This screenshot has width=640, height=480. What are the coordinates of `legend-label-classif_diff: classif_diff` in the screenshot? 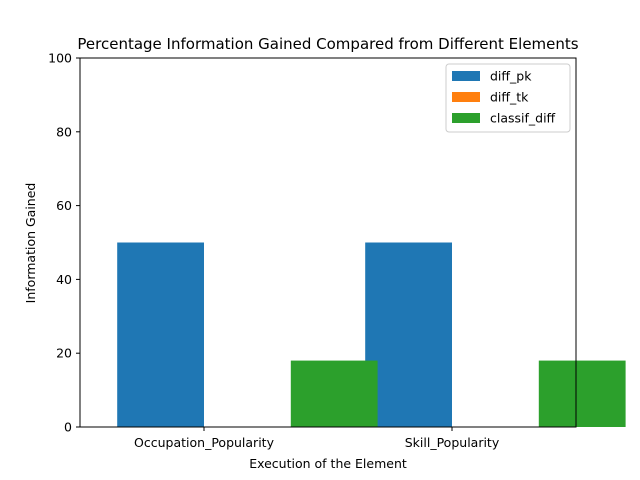 It's located at (523, 118).